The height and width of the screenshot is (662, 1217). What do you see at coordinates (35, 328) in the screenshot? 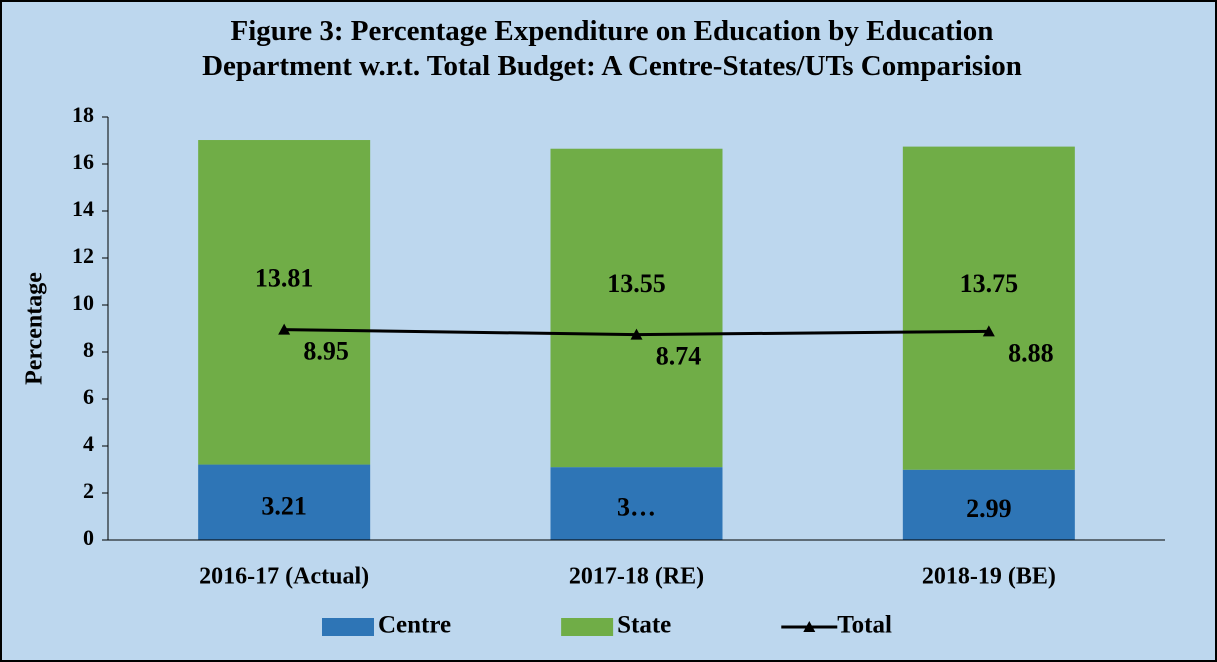
I see `y-axis-label: Percentage` at bounding box center [35, 328].